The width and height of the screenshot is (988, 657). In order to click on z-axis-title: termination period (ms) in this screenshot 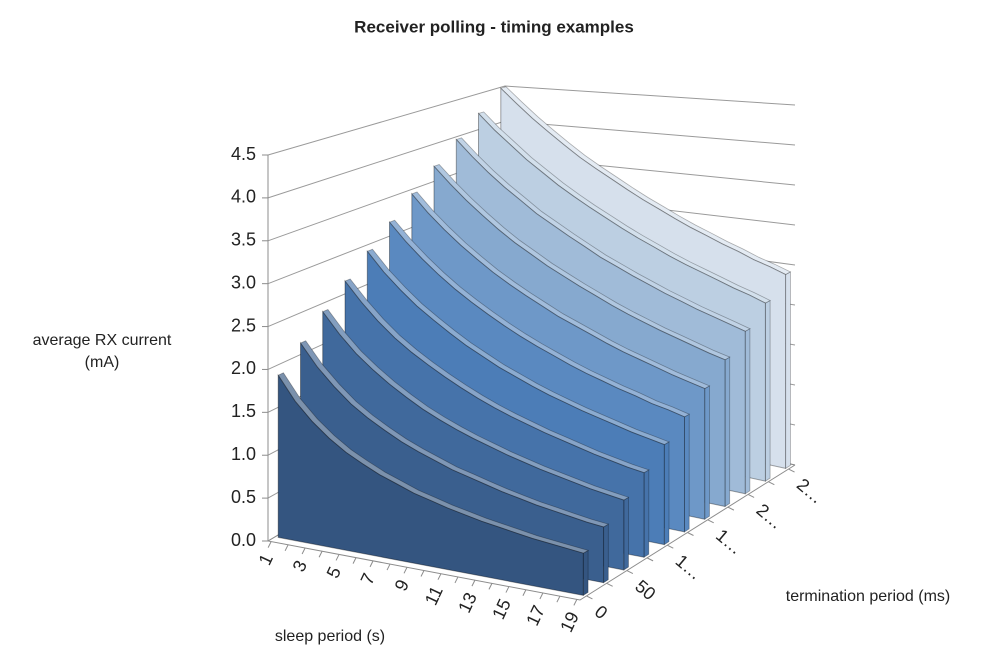, I will do `click(868, 596)`.